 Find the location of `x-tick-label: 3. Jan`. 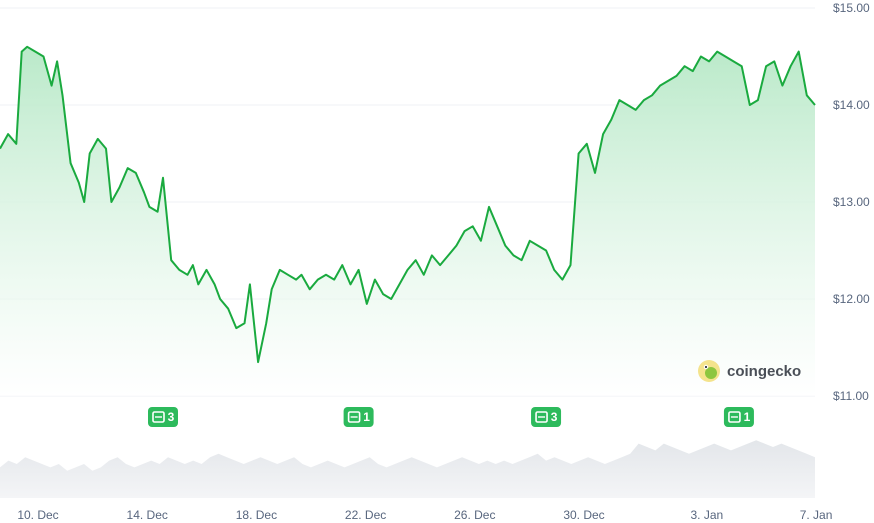

x-tick-label: 3. Jan is located at coordinates (706, 515).